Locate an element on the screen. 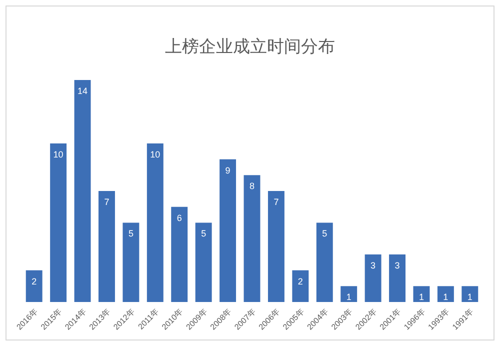 Image resolution: width=500 pixels, height=346 pixels. data-label: 14 is located at coordinates (83, 91).